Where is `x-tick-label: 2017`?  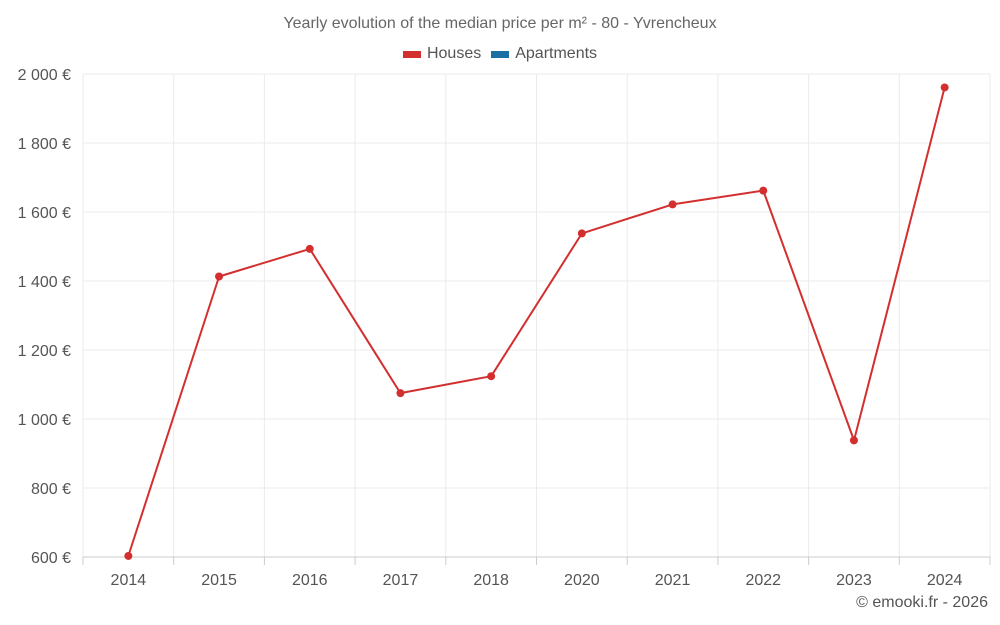 x-tick-label: 2017 is located at coordinates (401, 580).